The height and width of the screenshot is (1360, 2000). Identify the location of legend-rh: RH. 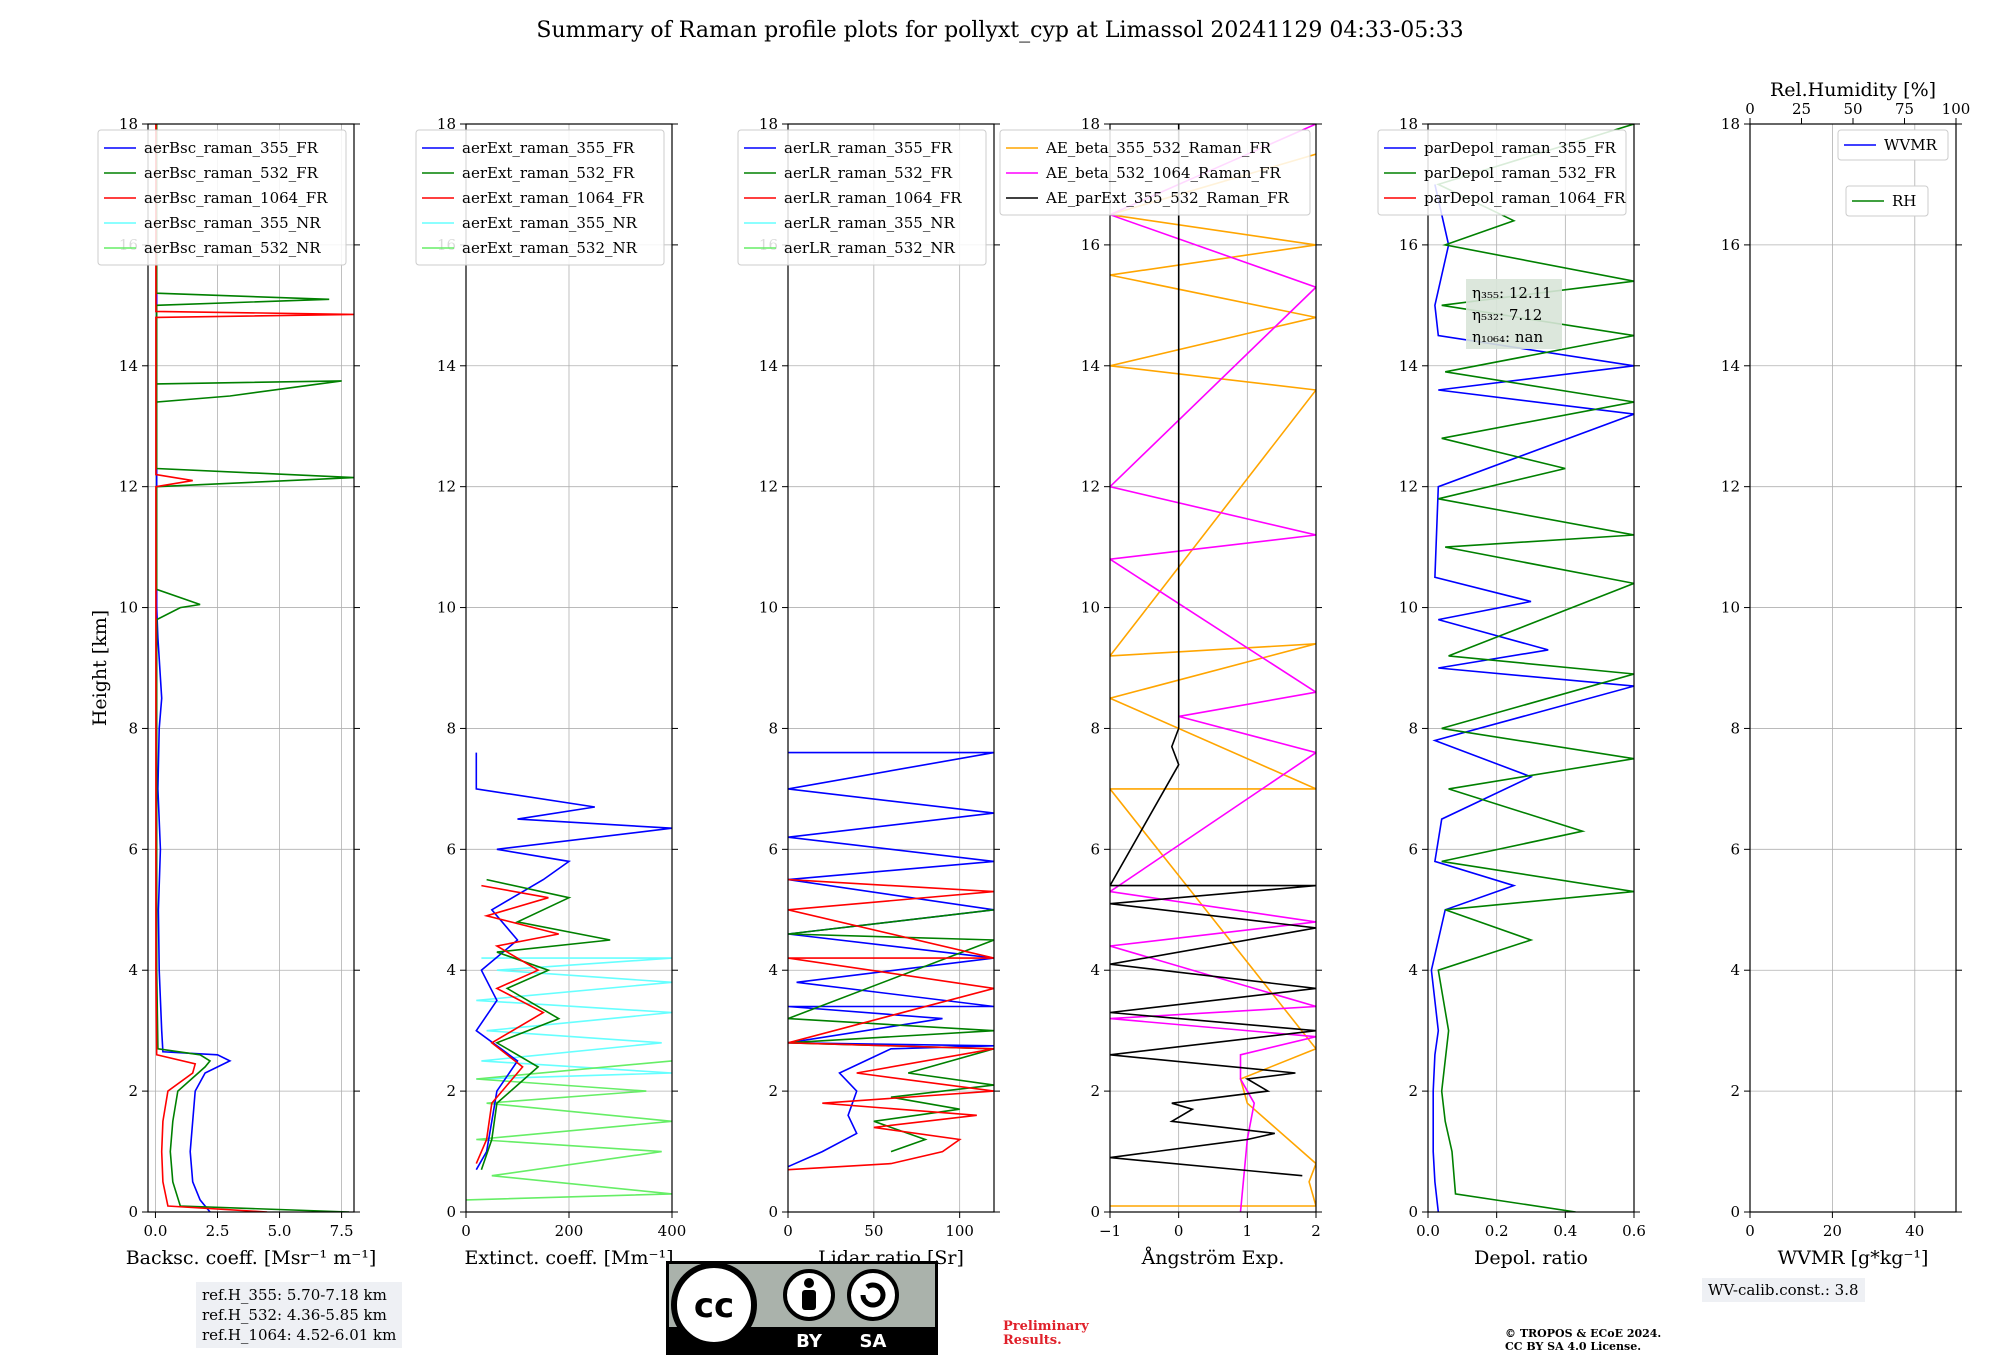
(1887, 201).